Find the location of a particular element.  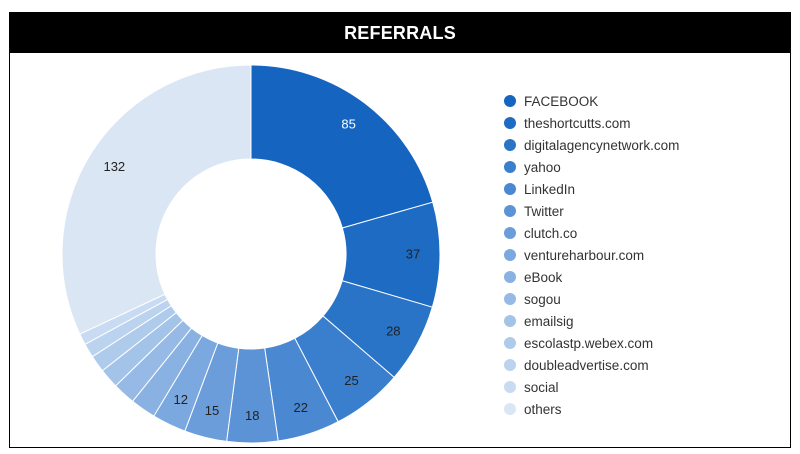

legend-item: ventureharbour.com is located at coordinates (591, 255).